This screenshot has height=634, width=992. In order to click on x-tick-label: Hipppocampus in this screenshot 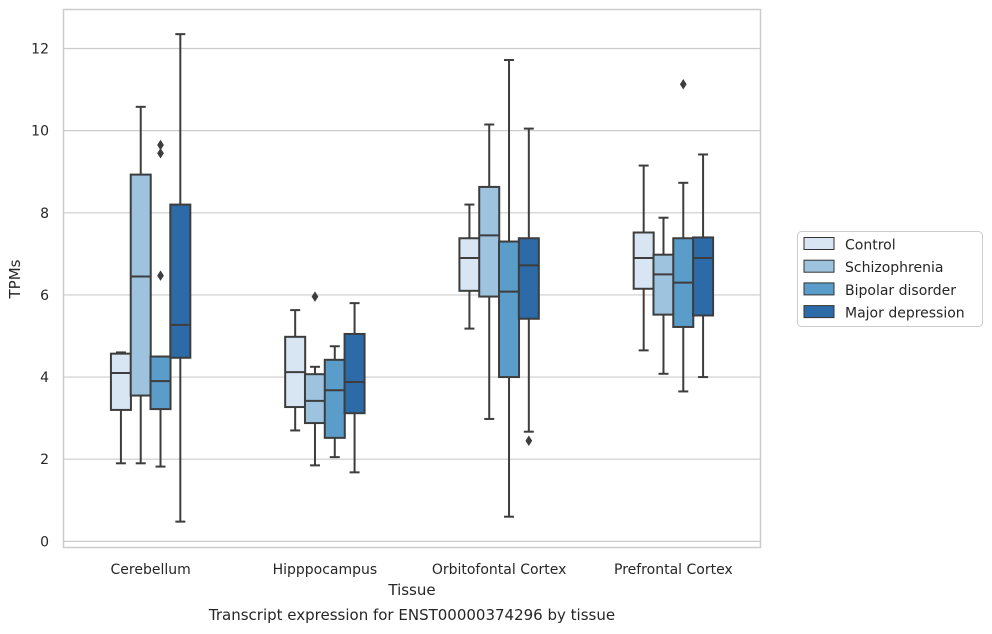, I will do `click(325, 570)`.